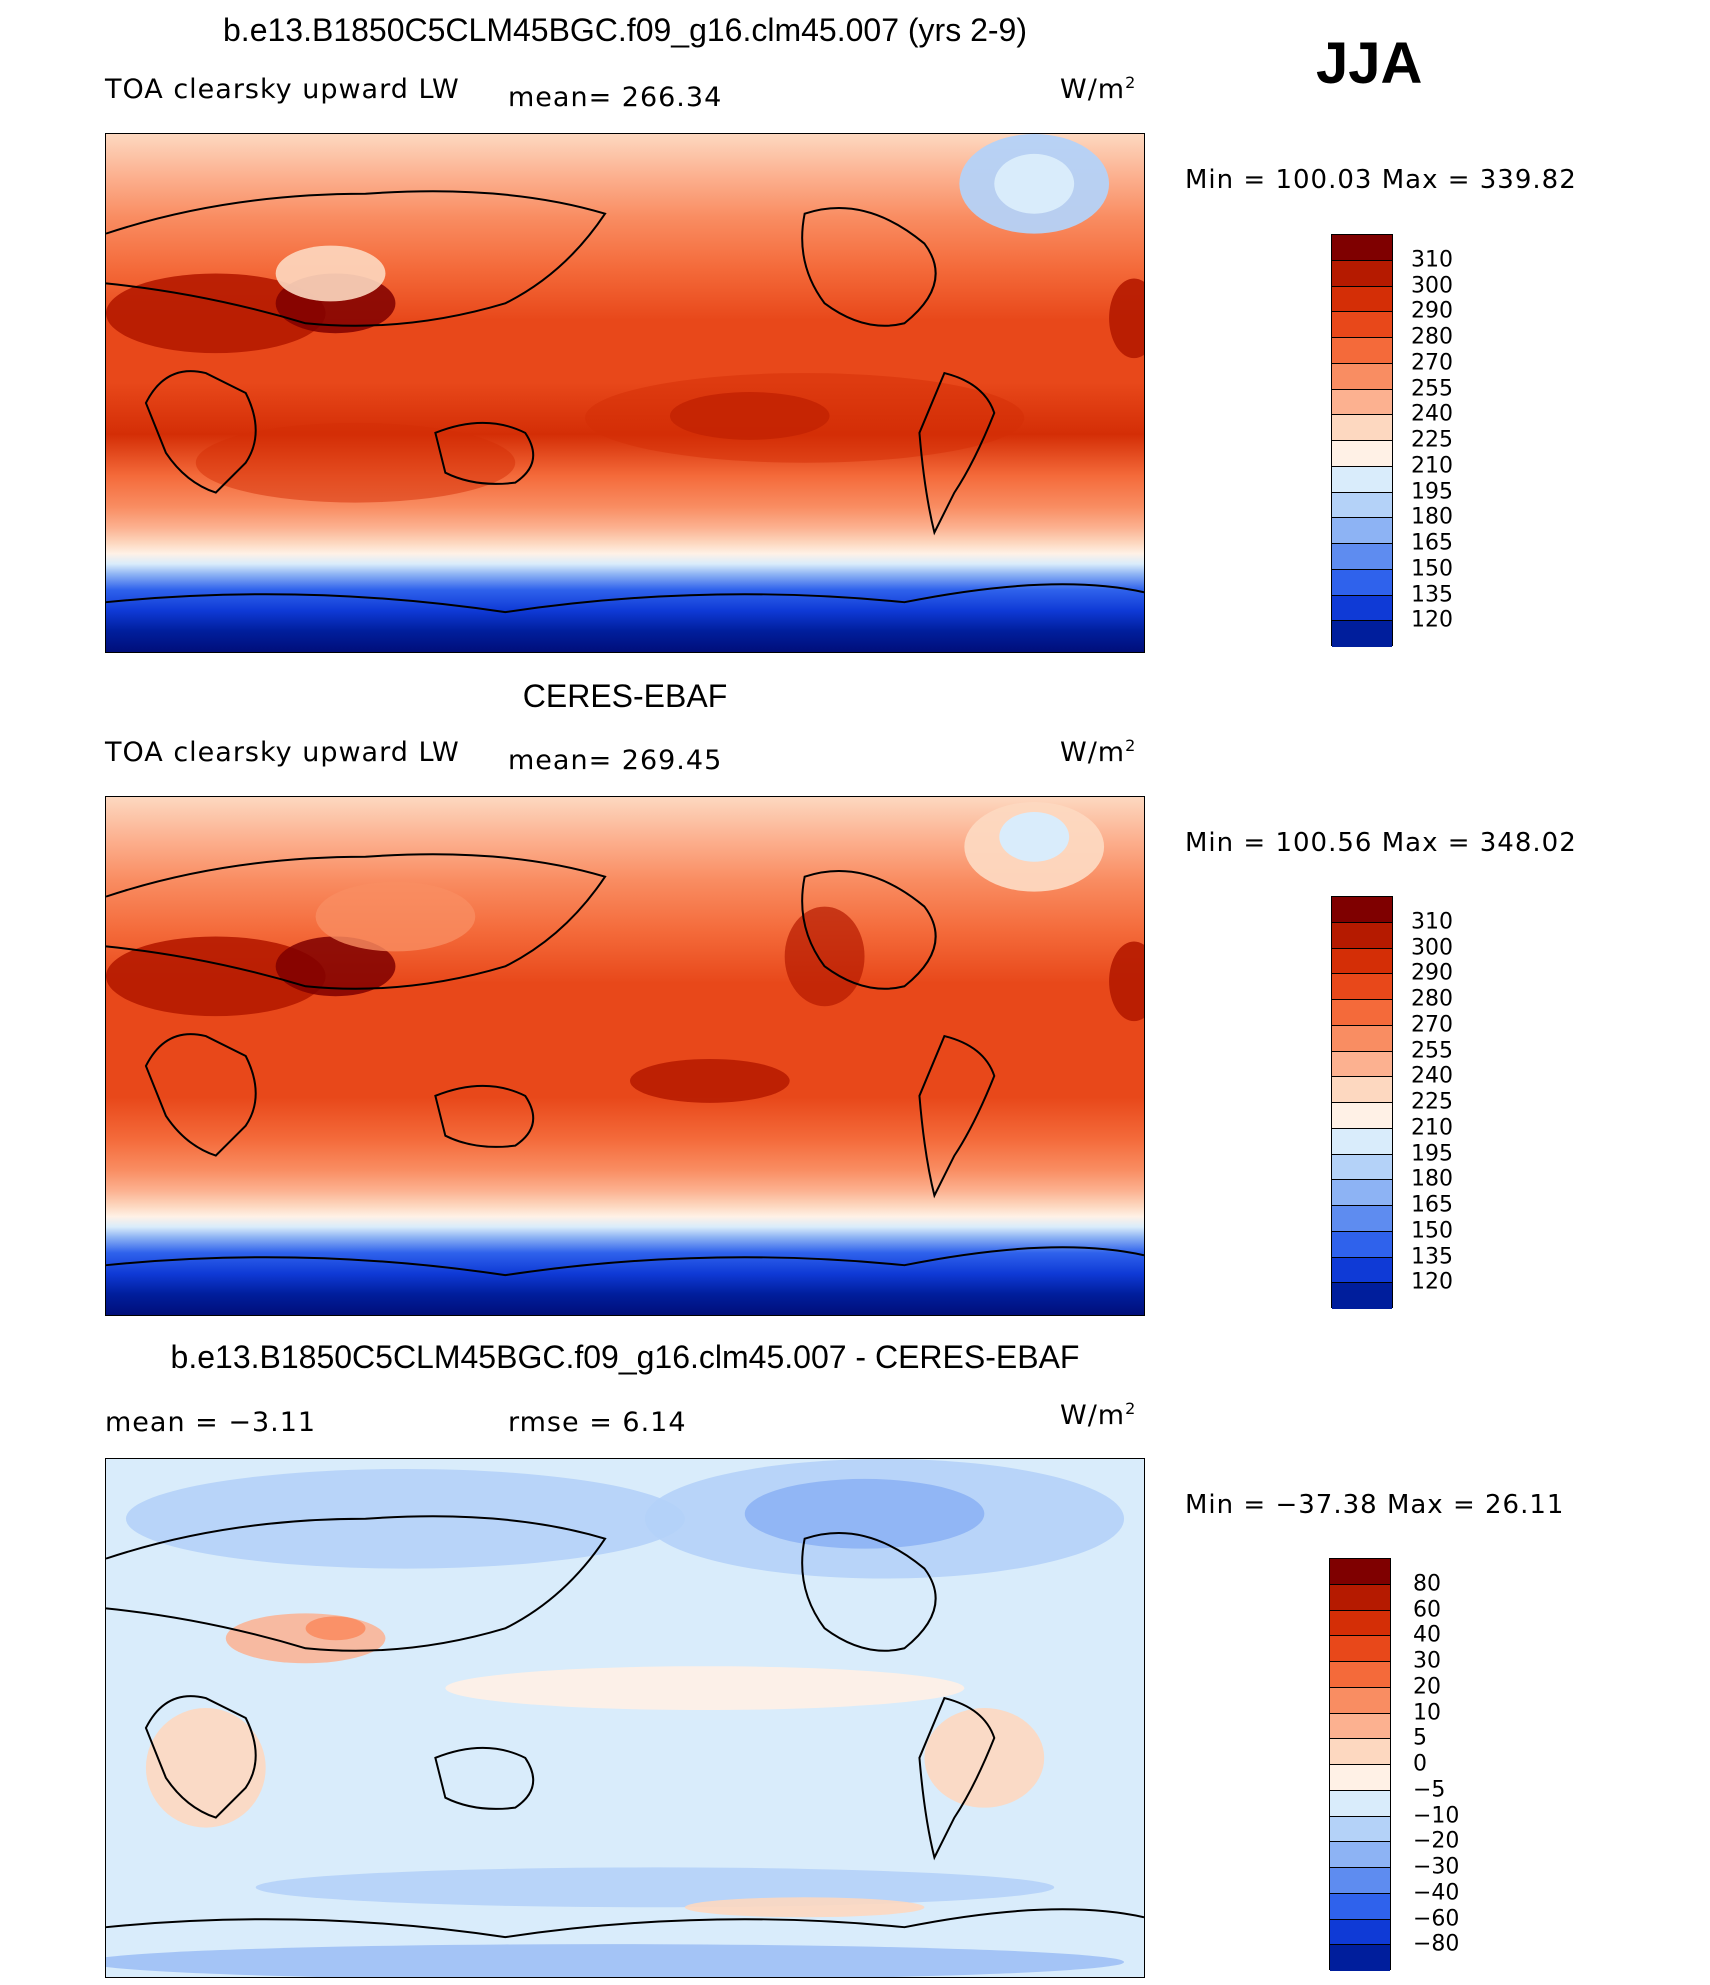 Image resolution: width=1710 pixels, height=1985 pixels. What do you see at coordinates (1427, 1584) in the screenshot?
I see `colorbar-tick-label: 80` at bounding box center [1427, 1584].